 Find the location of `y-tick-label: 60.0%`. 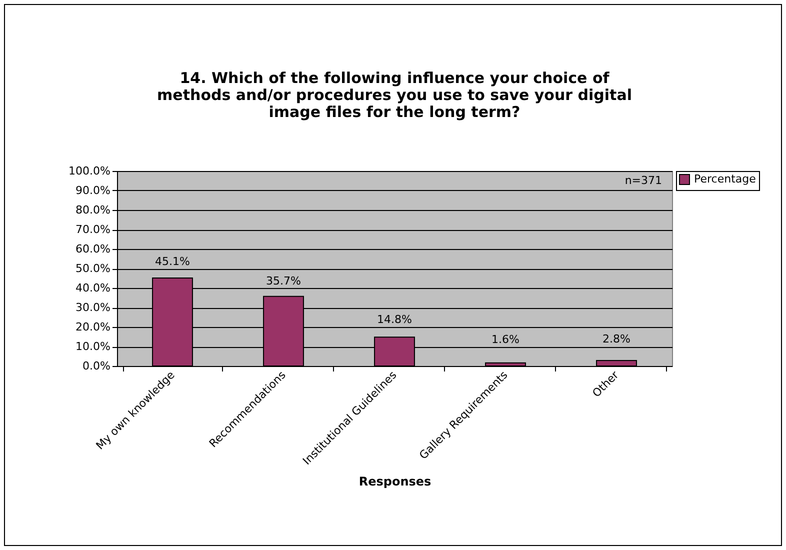

y-tick-label: 60.0% is located at coordinates (93, 249).